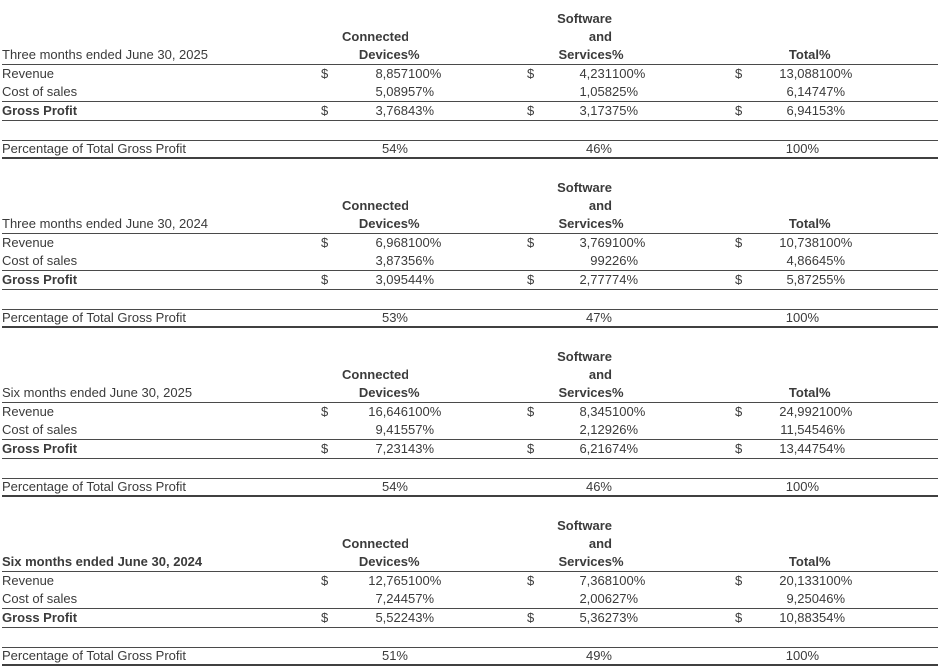  I want to click on total-header: Total, so click(788, 224).